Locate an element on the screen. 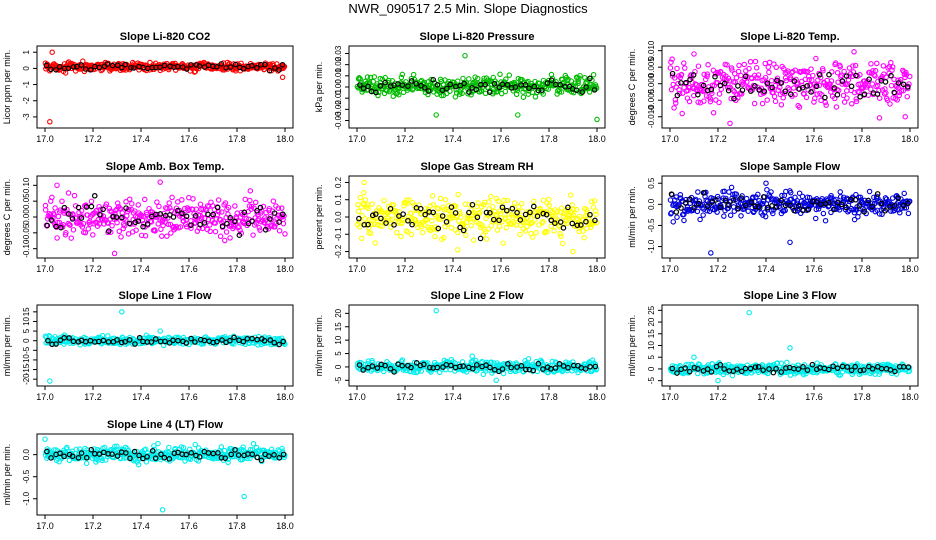  series-colored is located at coordinates (790, 218).